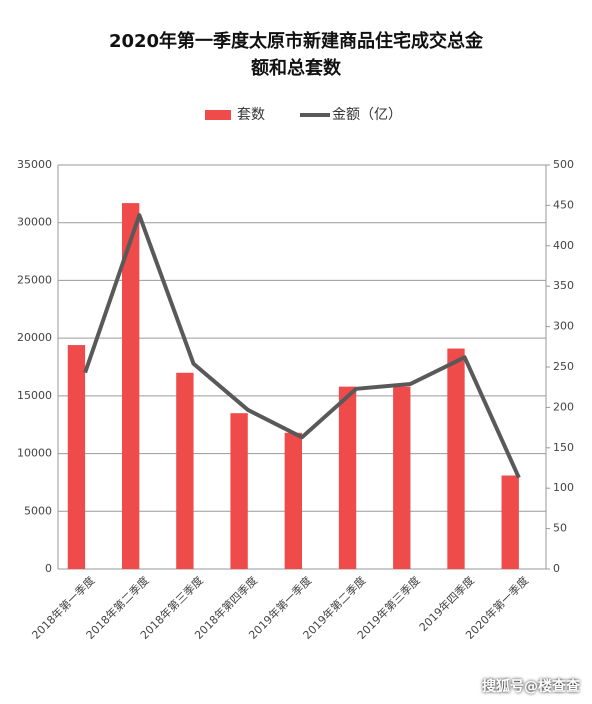  I want to click on y2-tick-label: 100, so click(563, 487).